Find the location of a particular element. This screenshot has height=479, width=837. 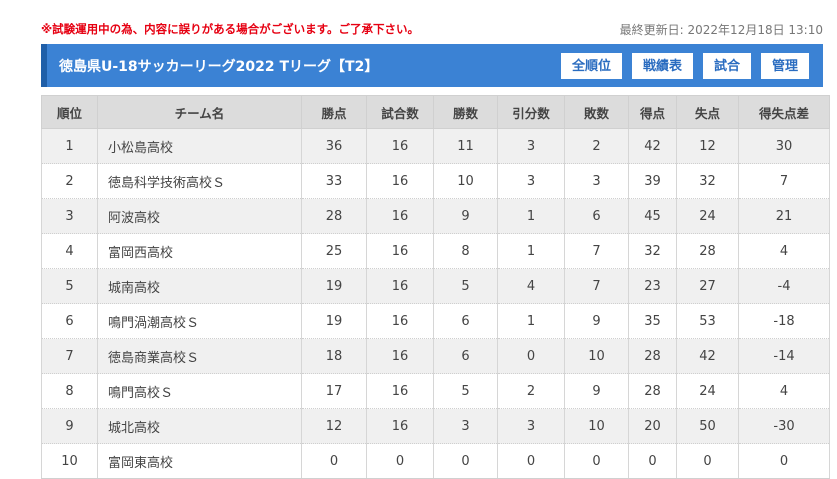

losses-cell: 3 is located at coordinates (596, 181).